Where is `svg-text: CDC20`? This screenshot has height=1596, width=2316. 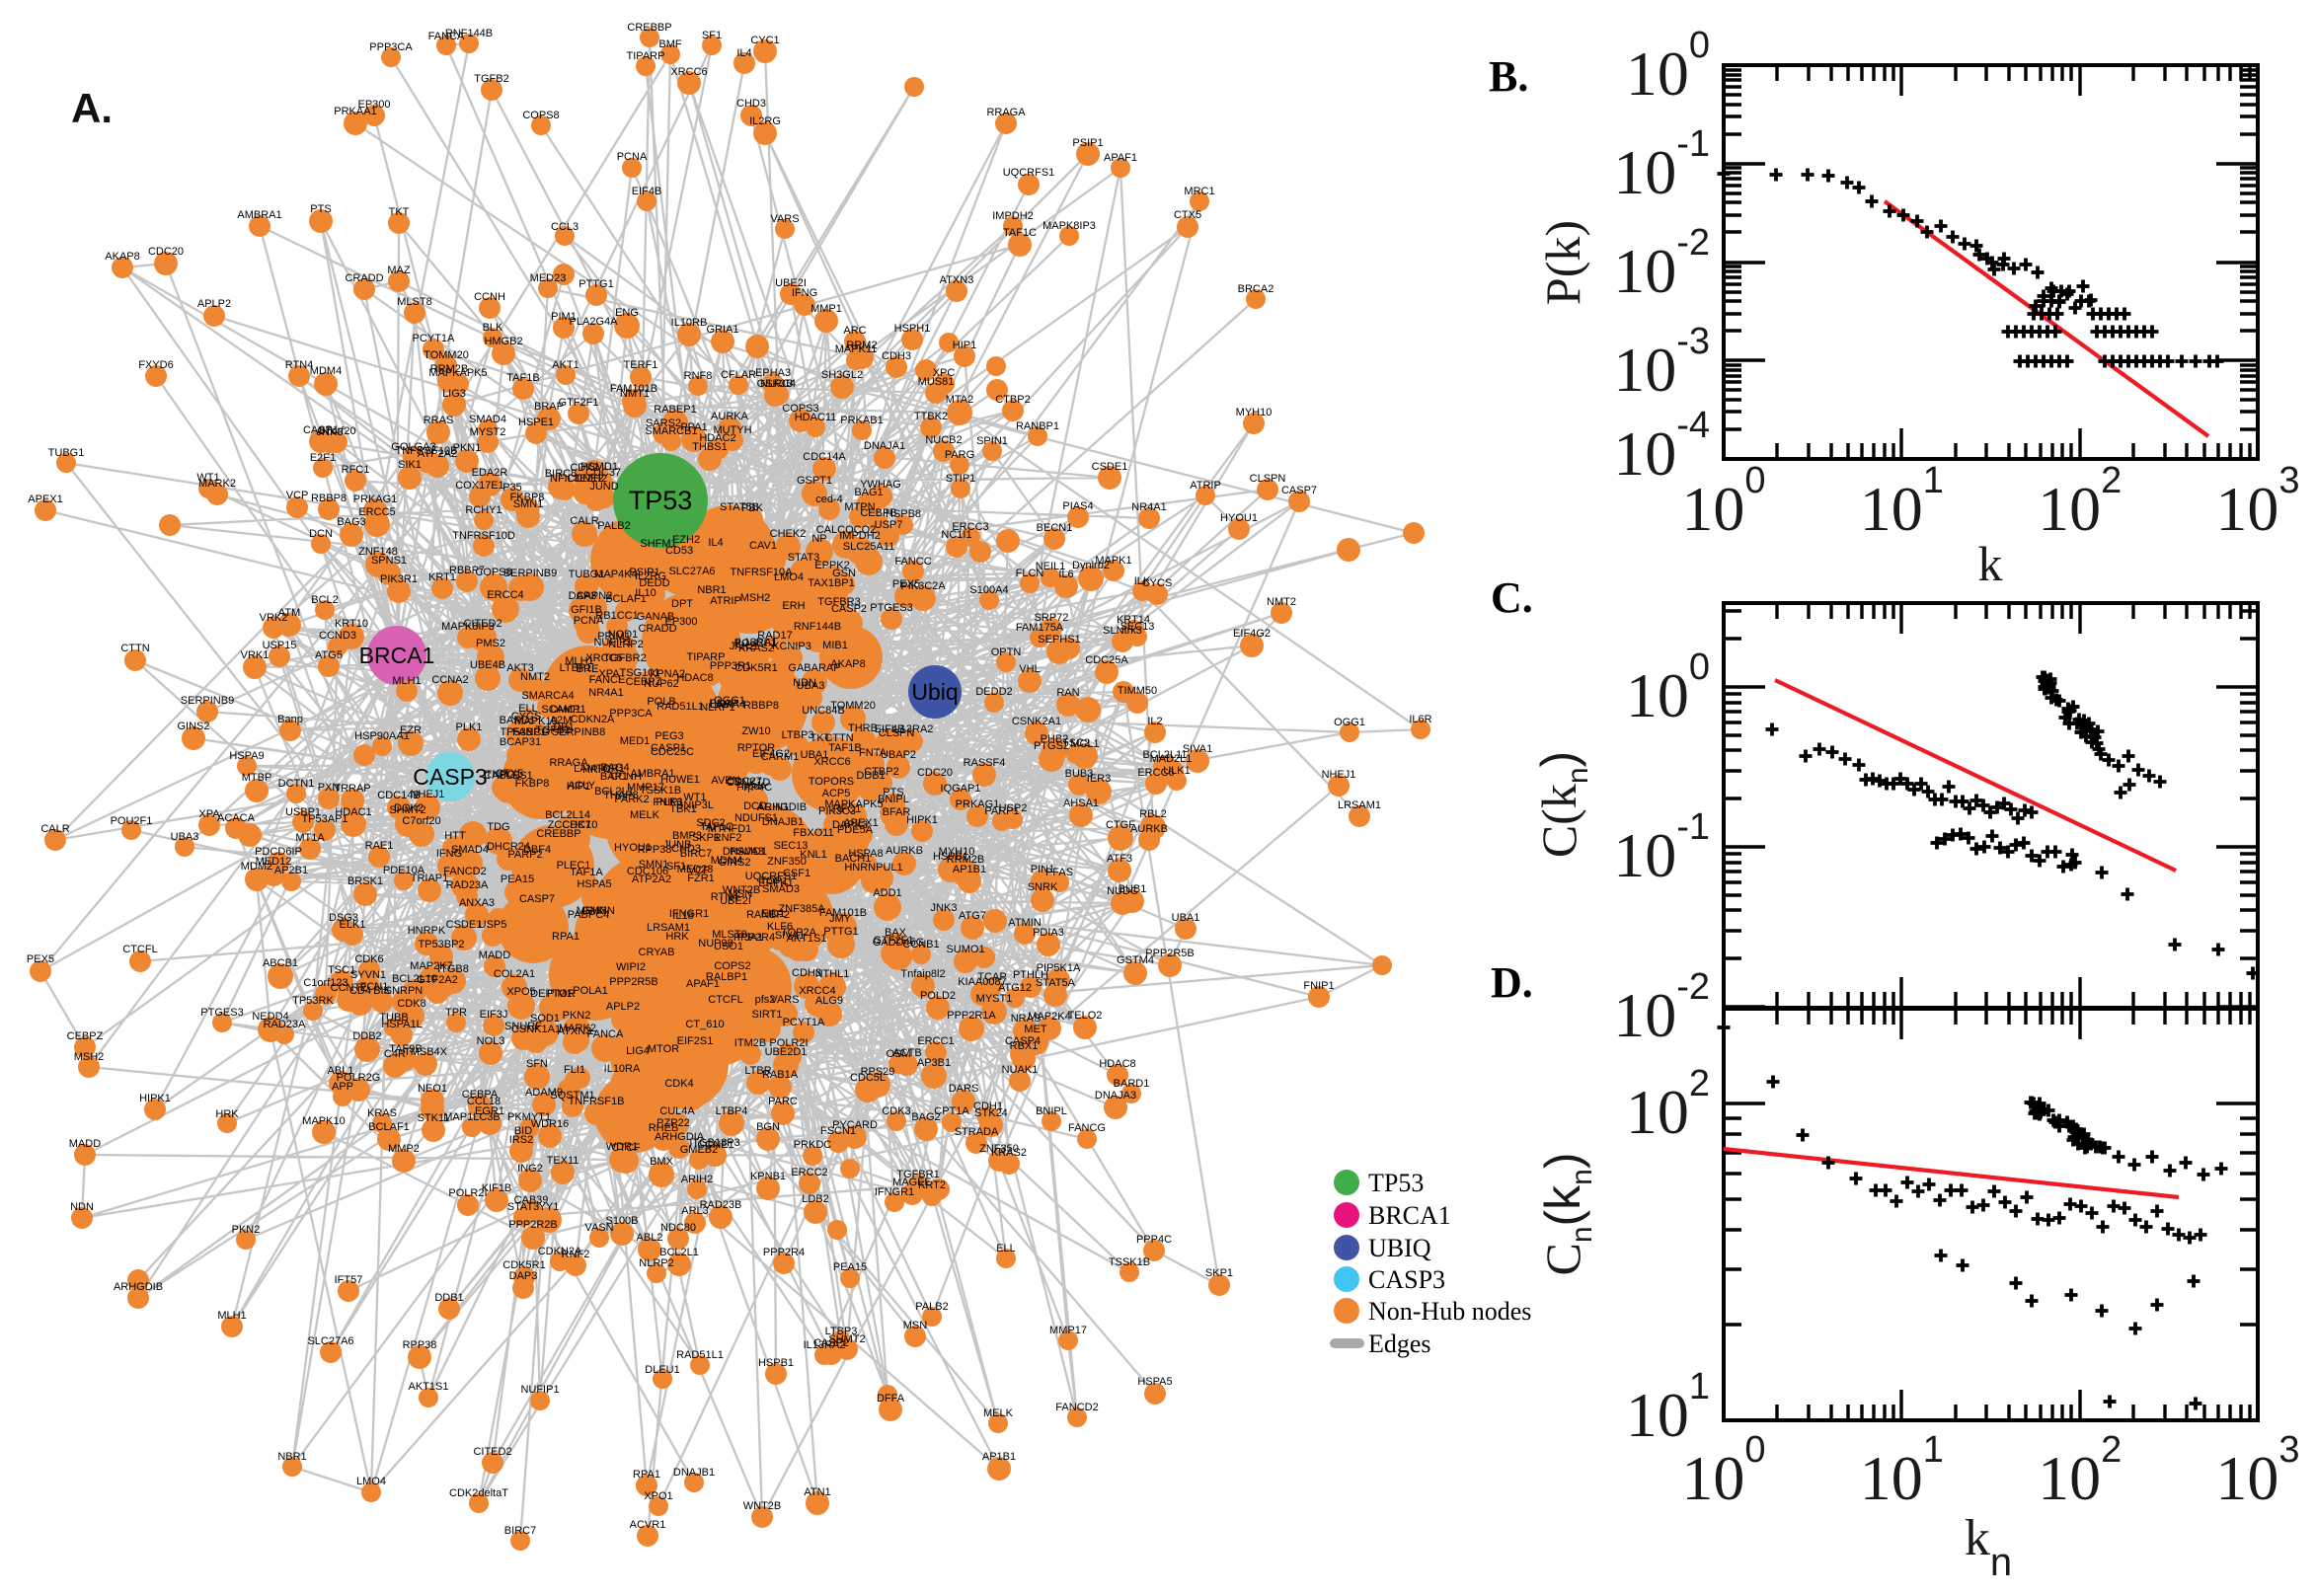
svg-text: CDC20 is located at coordinates (935, 773).